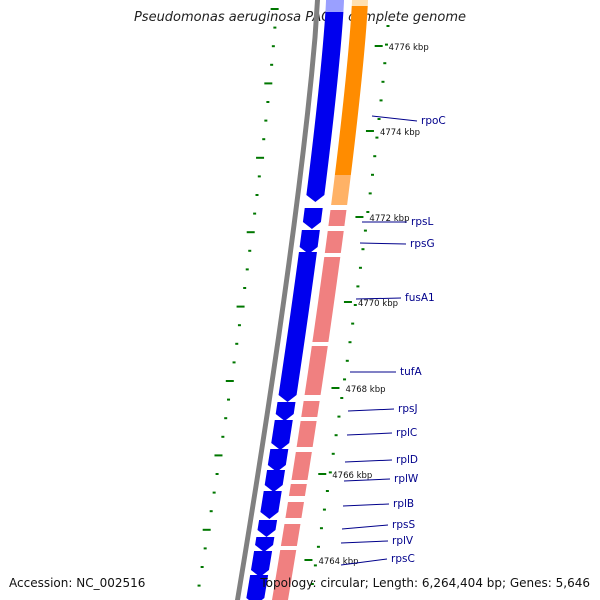 The width and height of the screenshot is (600, 600). I want to click on accession-text: Accession: NC_002516, so click(77, 583).